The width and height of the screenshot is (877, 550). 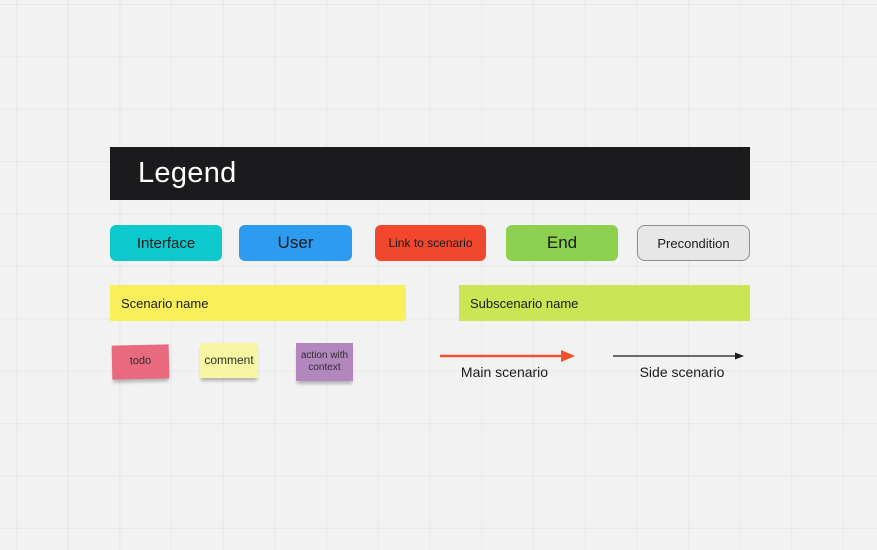 What do you see at coordinates (430, 173) in the screenshot?
I see `legend-title-shape: Legend` at bounding box center [430, 173].